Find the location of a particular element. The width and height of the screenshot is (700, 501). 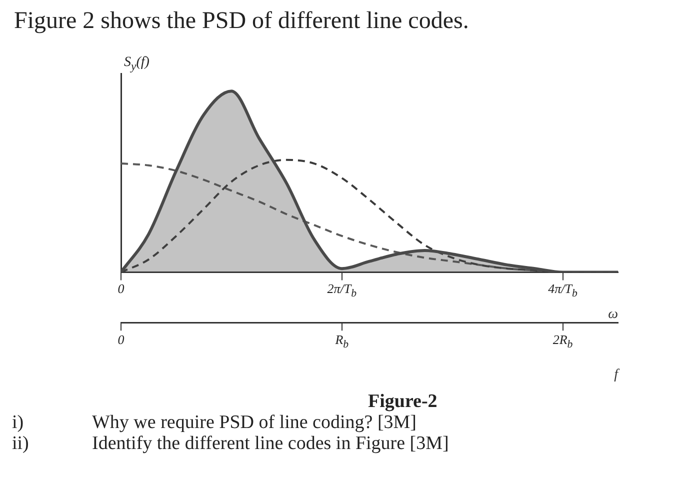

text: ii) Identify the different line codes in Figure [3M] is located at coordinates (230, 443).